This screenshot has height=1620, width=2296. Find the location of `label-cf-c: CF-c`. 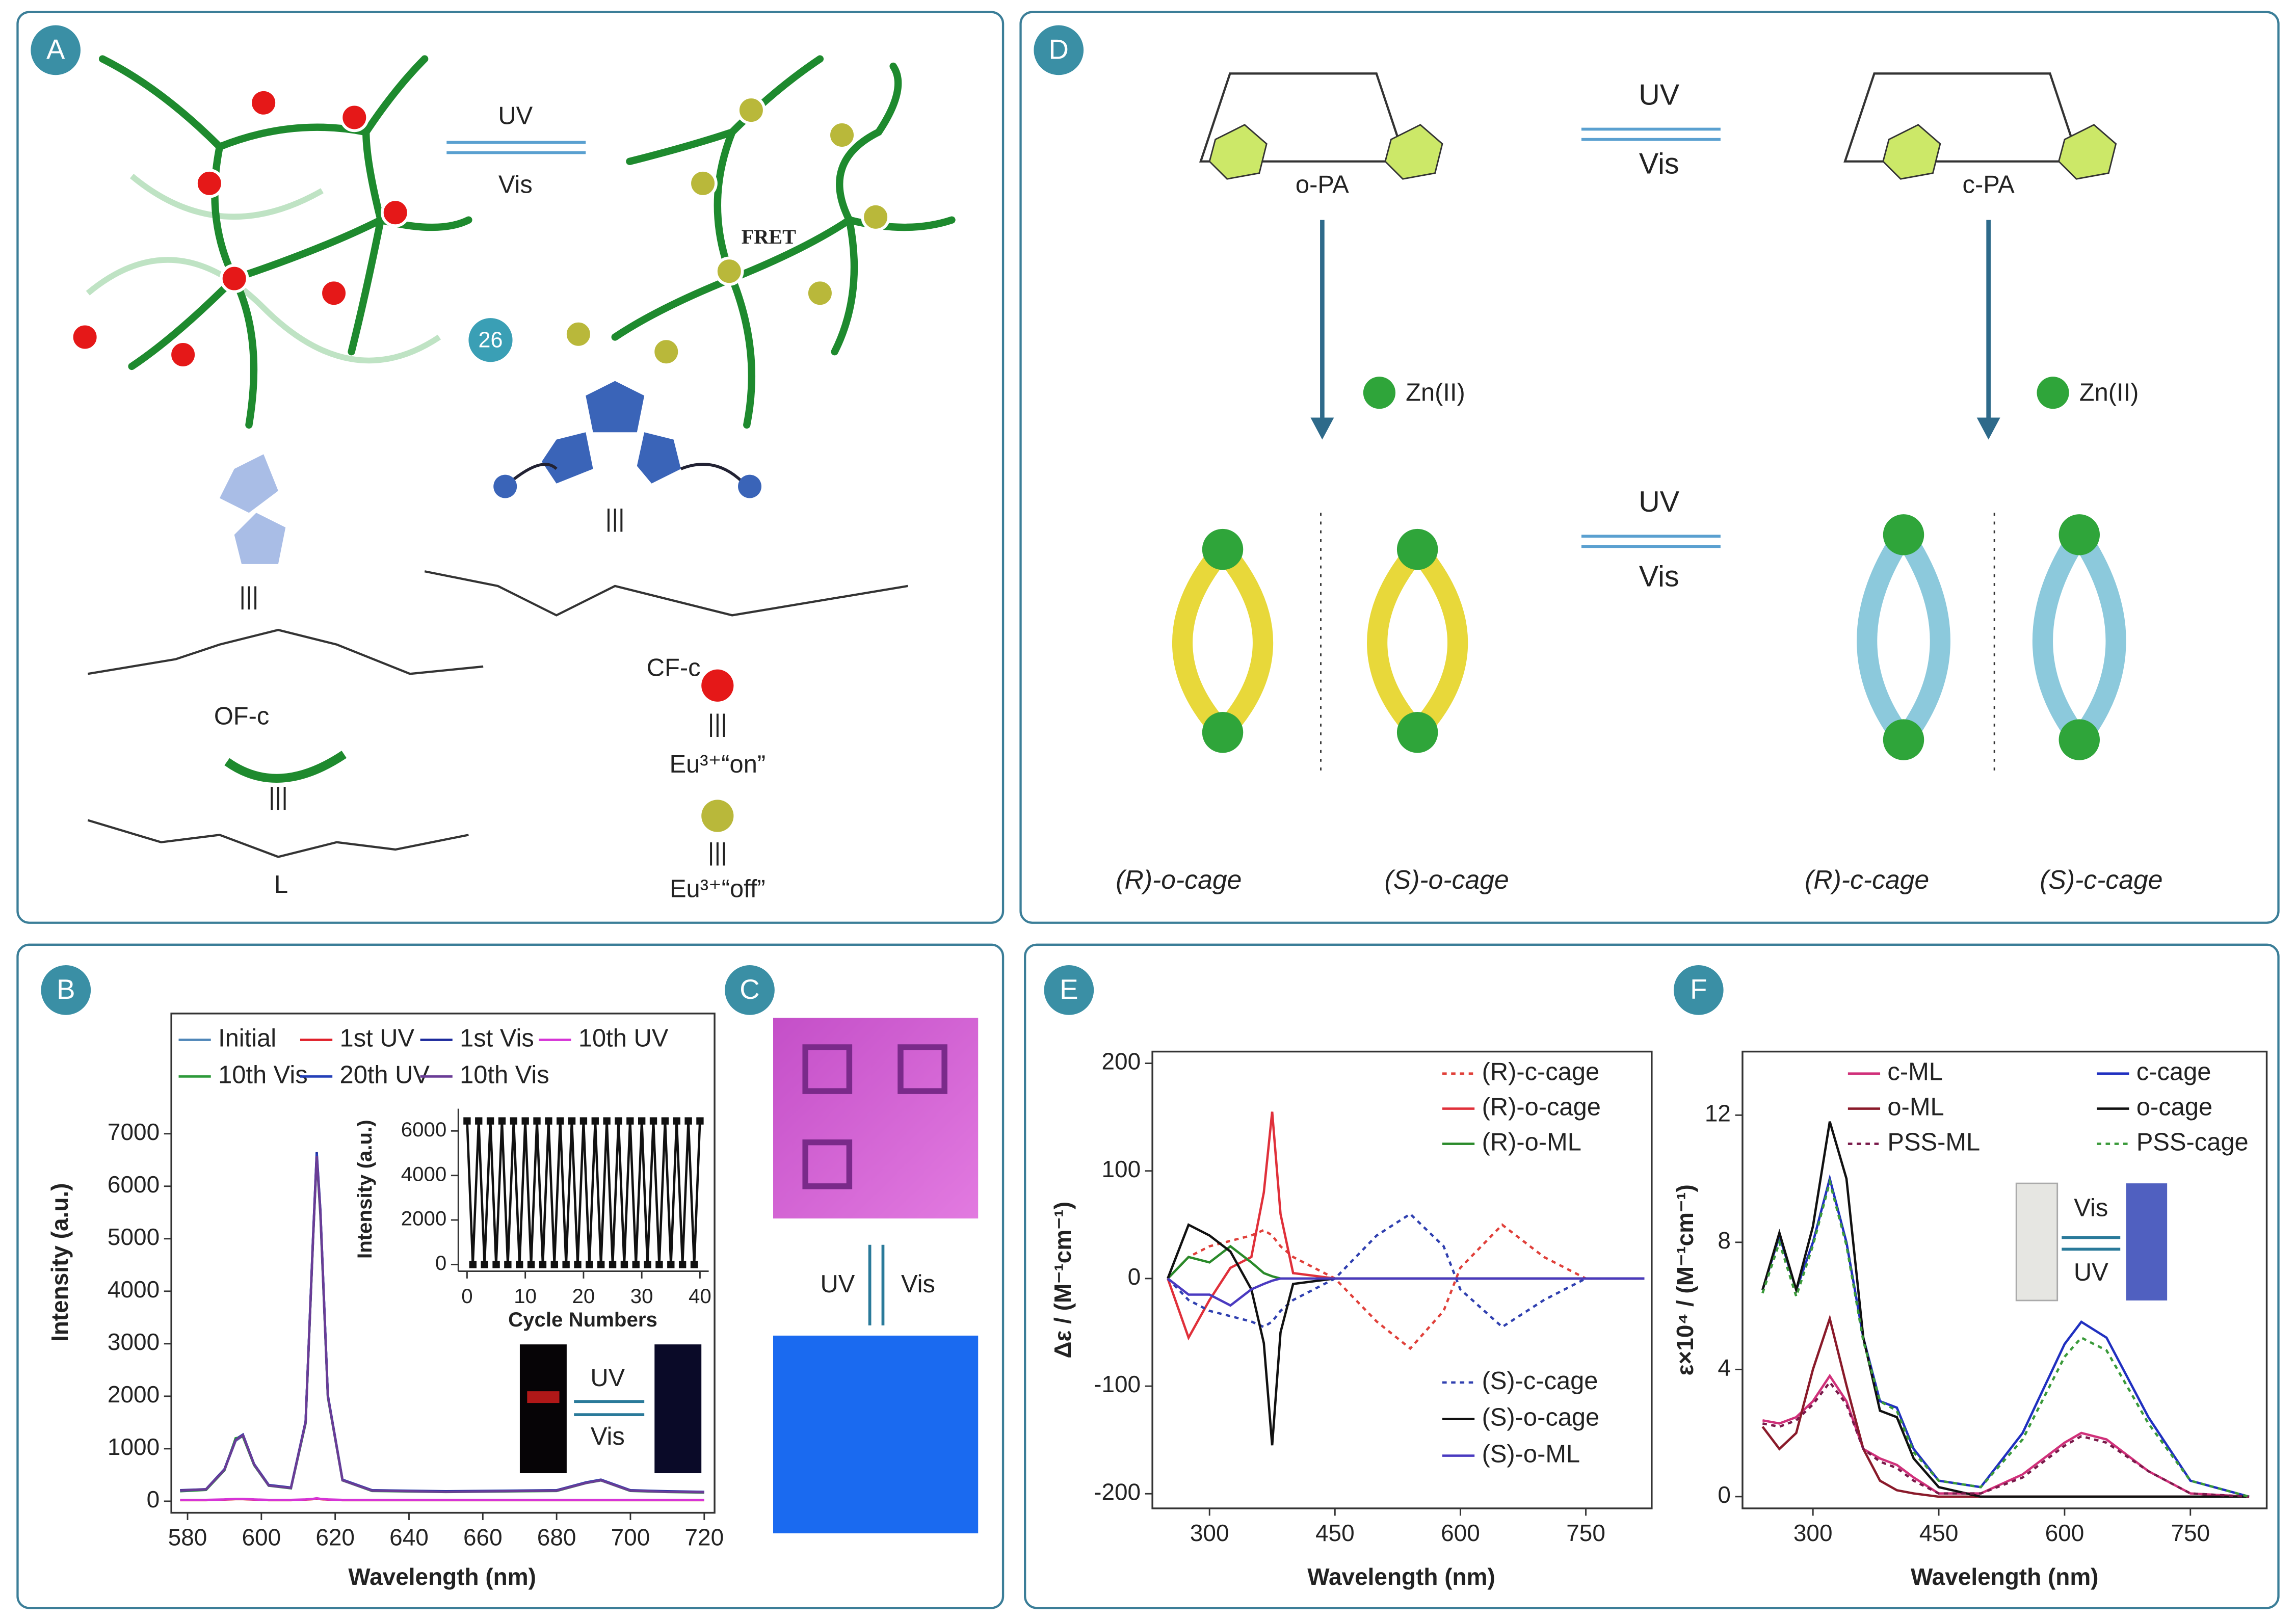

label-cf-c: CF-c is located at coordinates (674, 668).